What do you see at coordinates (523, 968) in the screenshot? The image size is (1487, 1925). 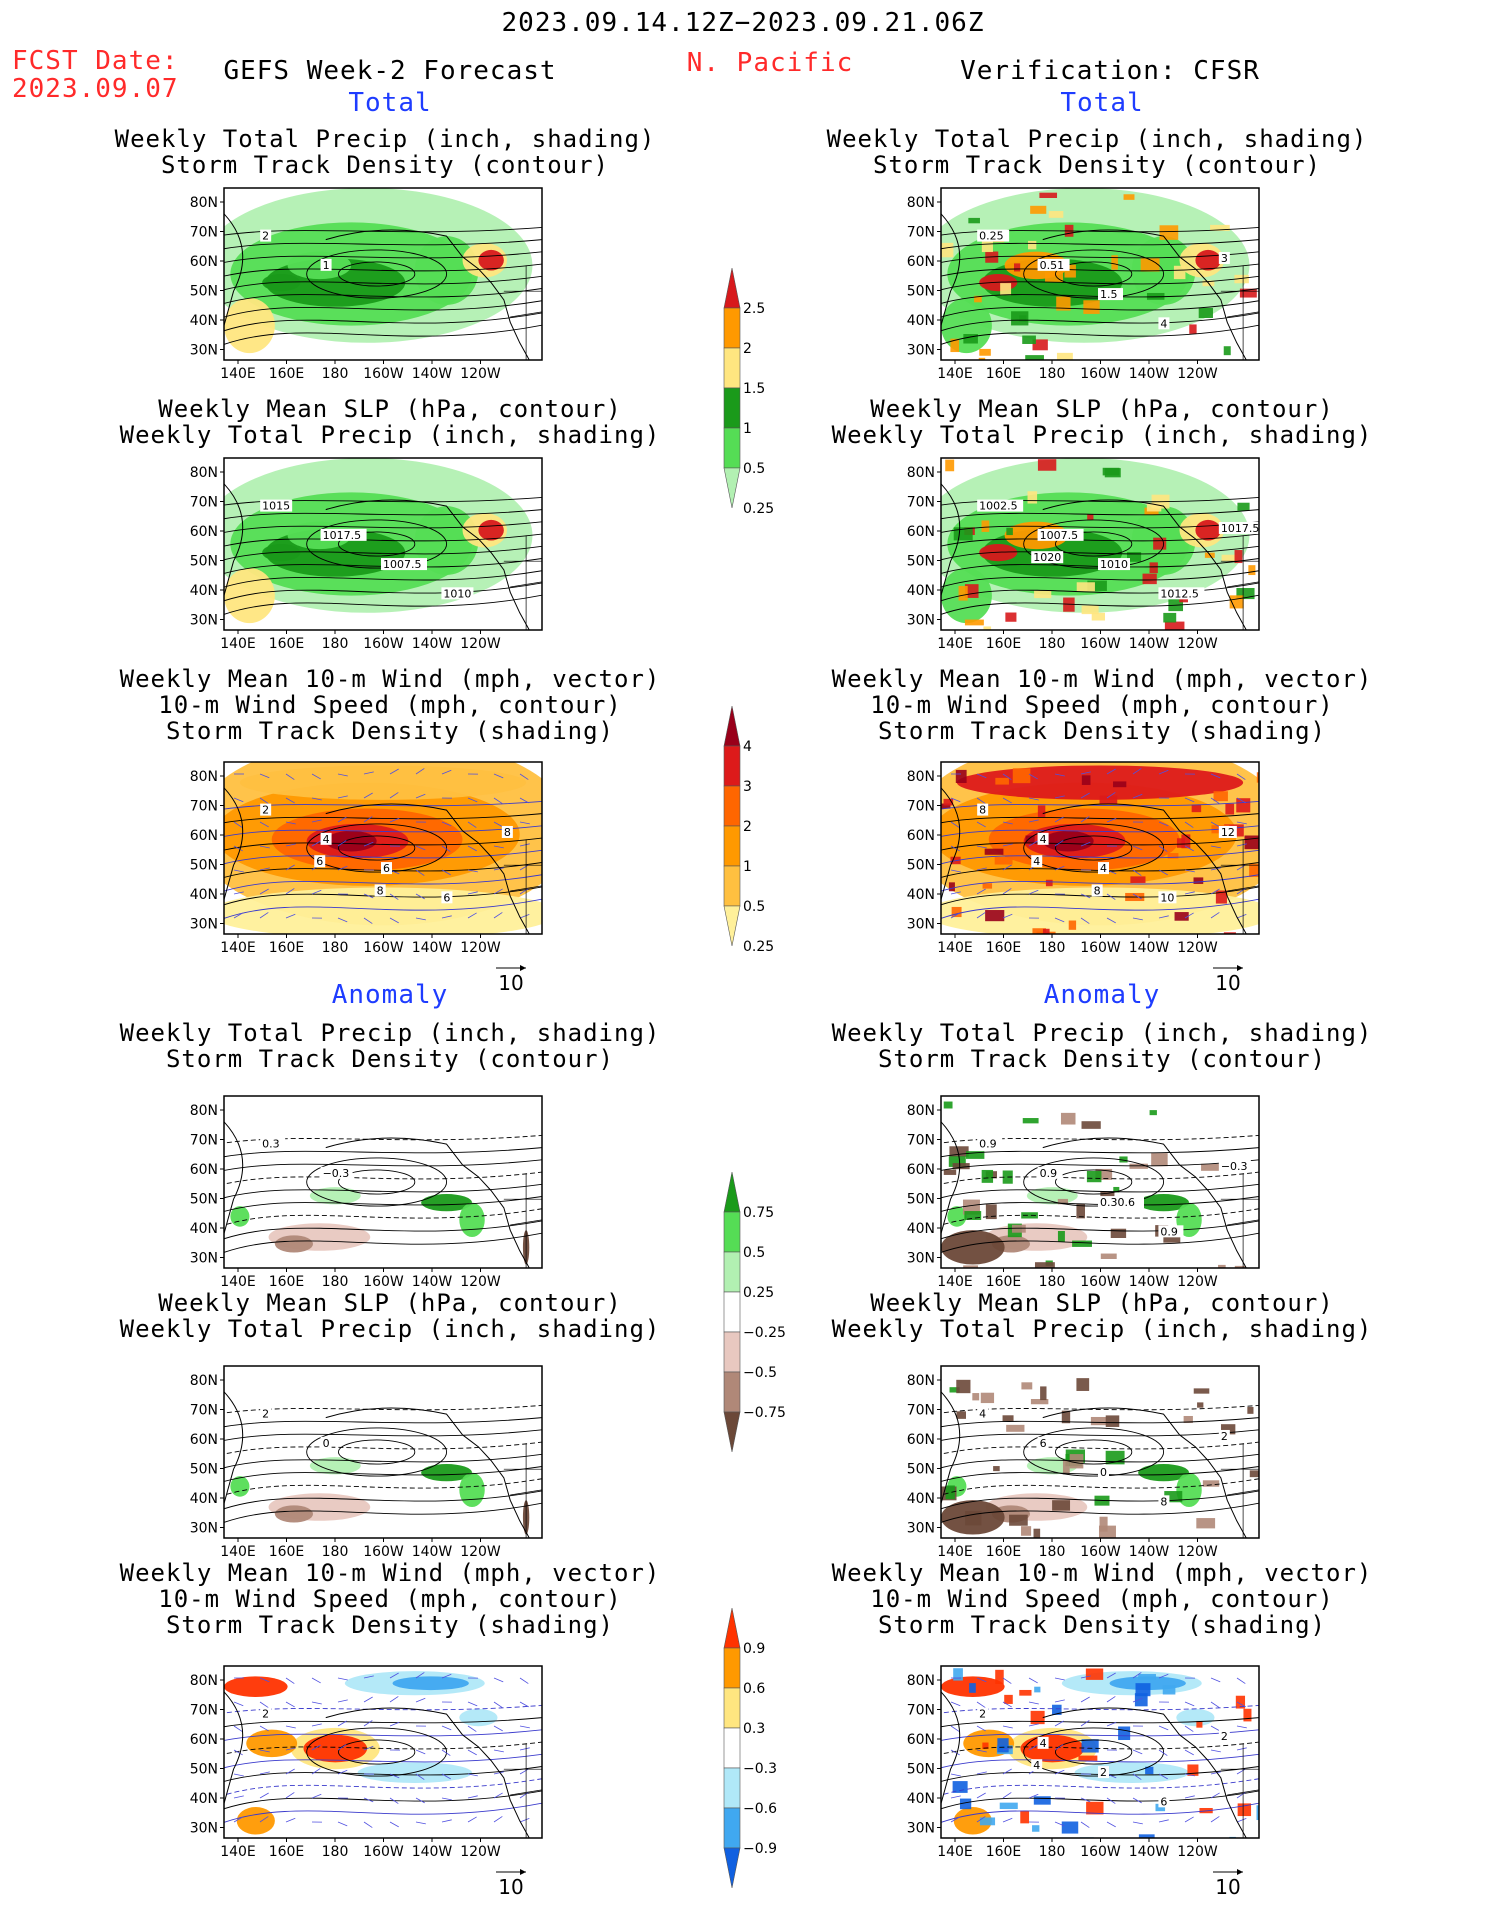 I see `reference-vector-head` at bounding box center [523, 968].